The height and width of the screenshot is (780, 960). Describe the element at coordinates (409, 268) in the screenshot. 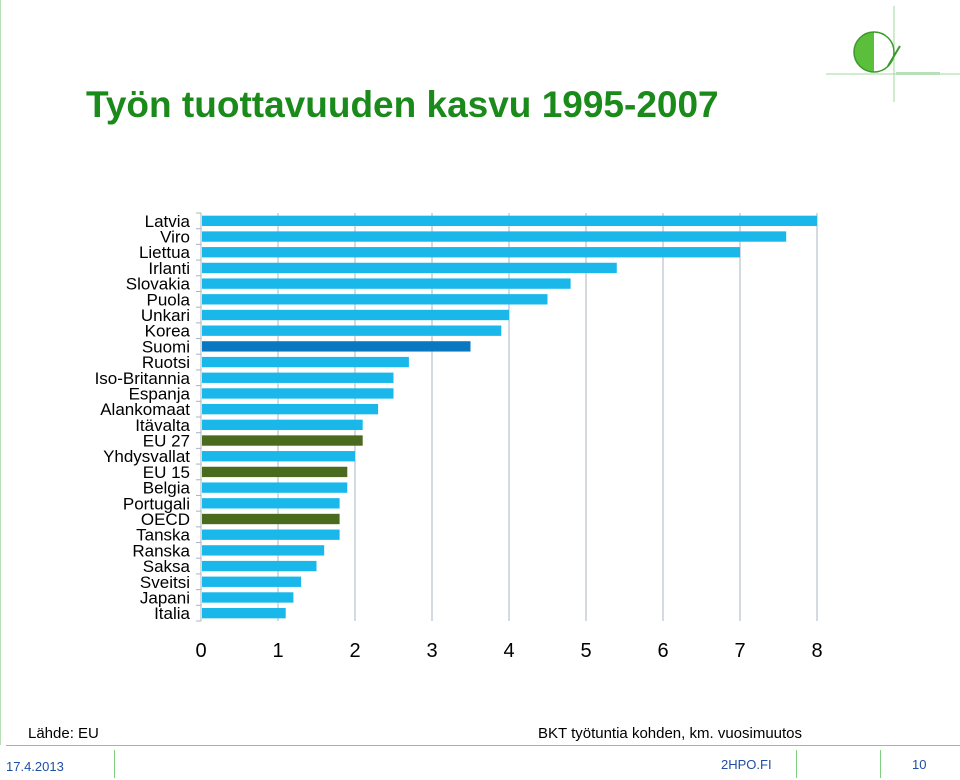

I see `bar-irlanti` at that location.